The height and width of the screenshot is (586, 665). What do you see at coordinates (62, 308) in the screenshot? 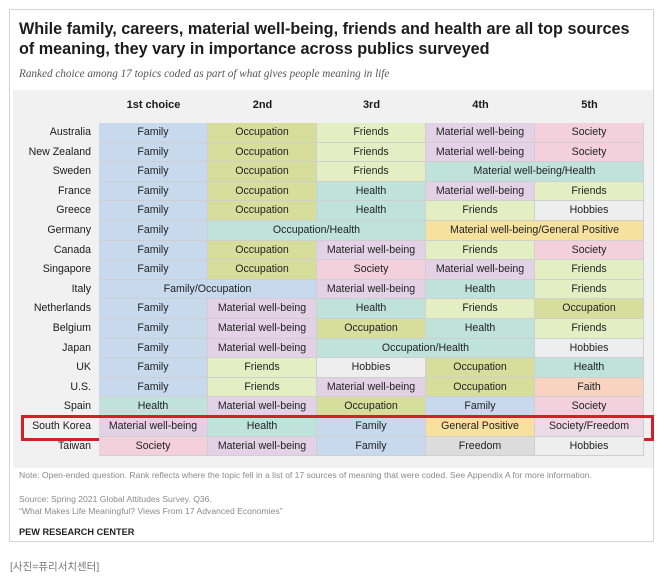
I see `country-label: Netherlands` at bounding box center [62, 308].